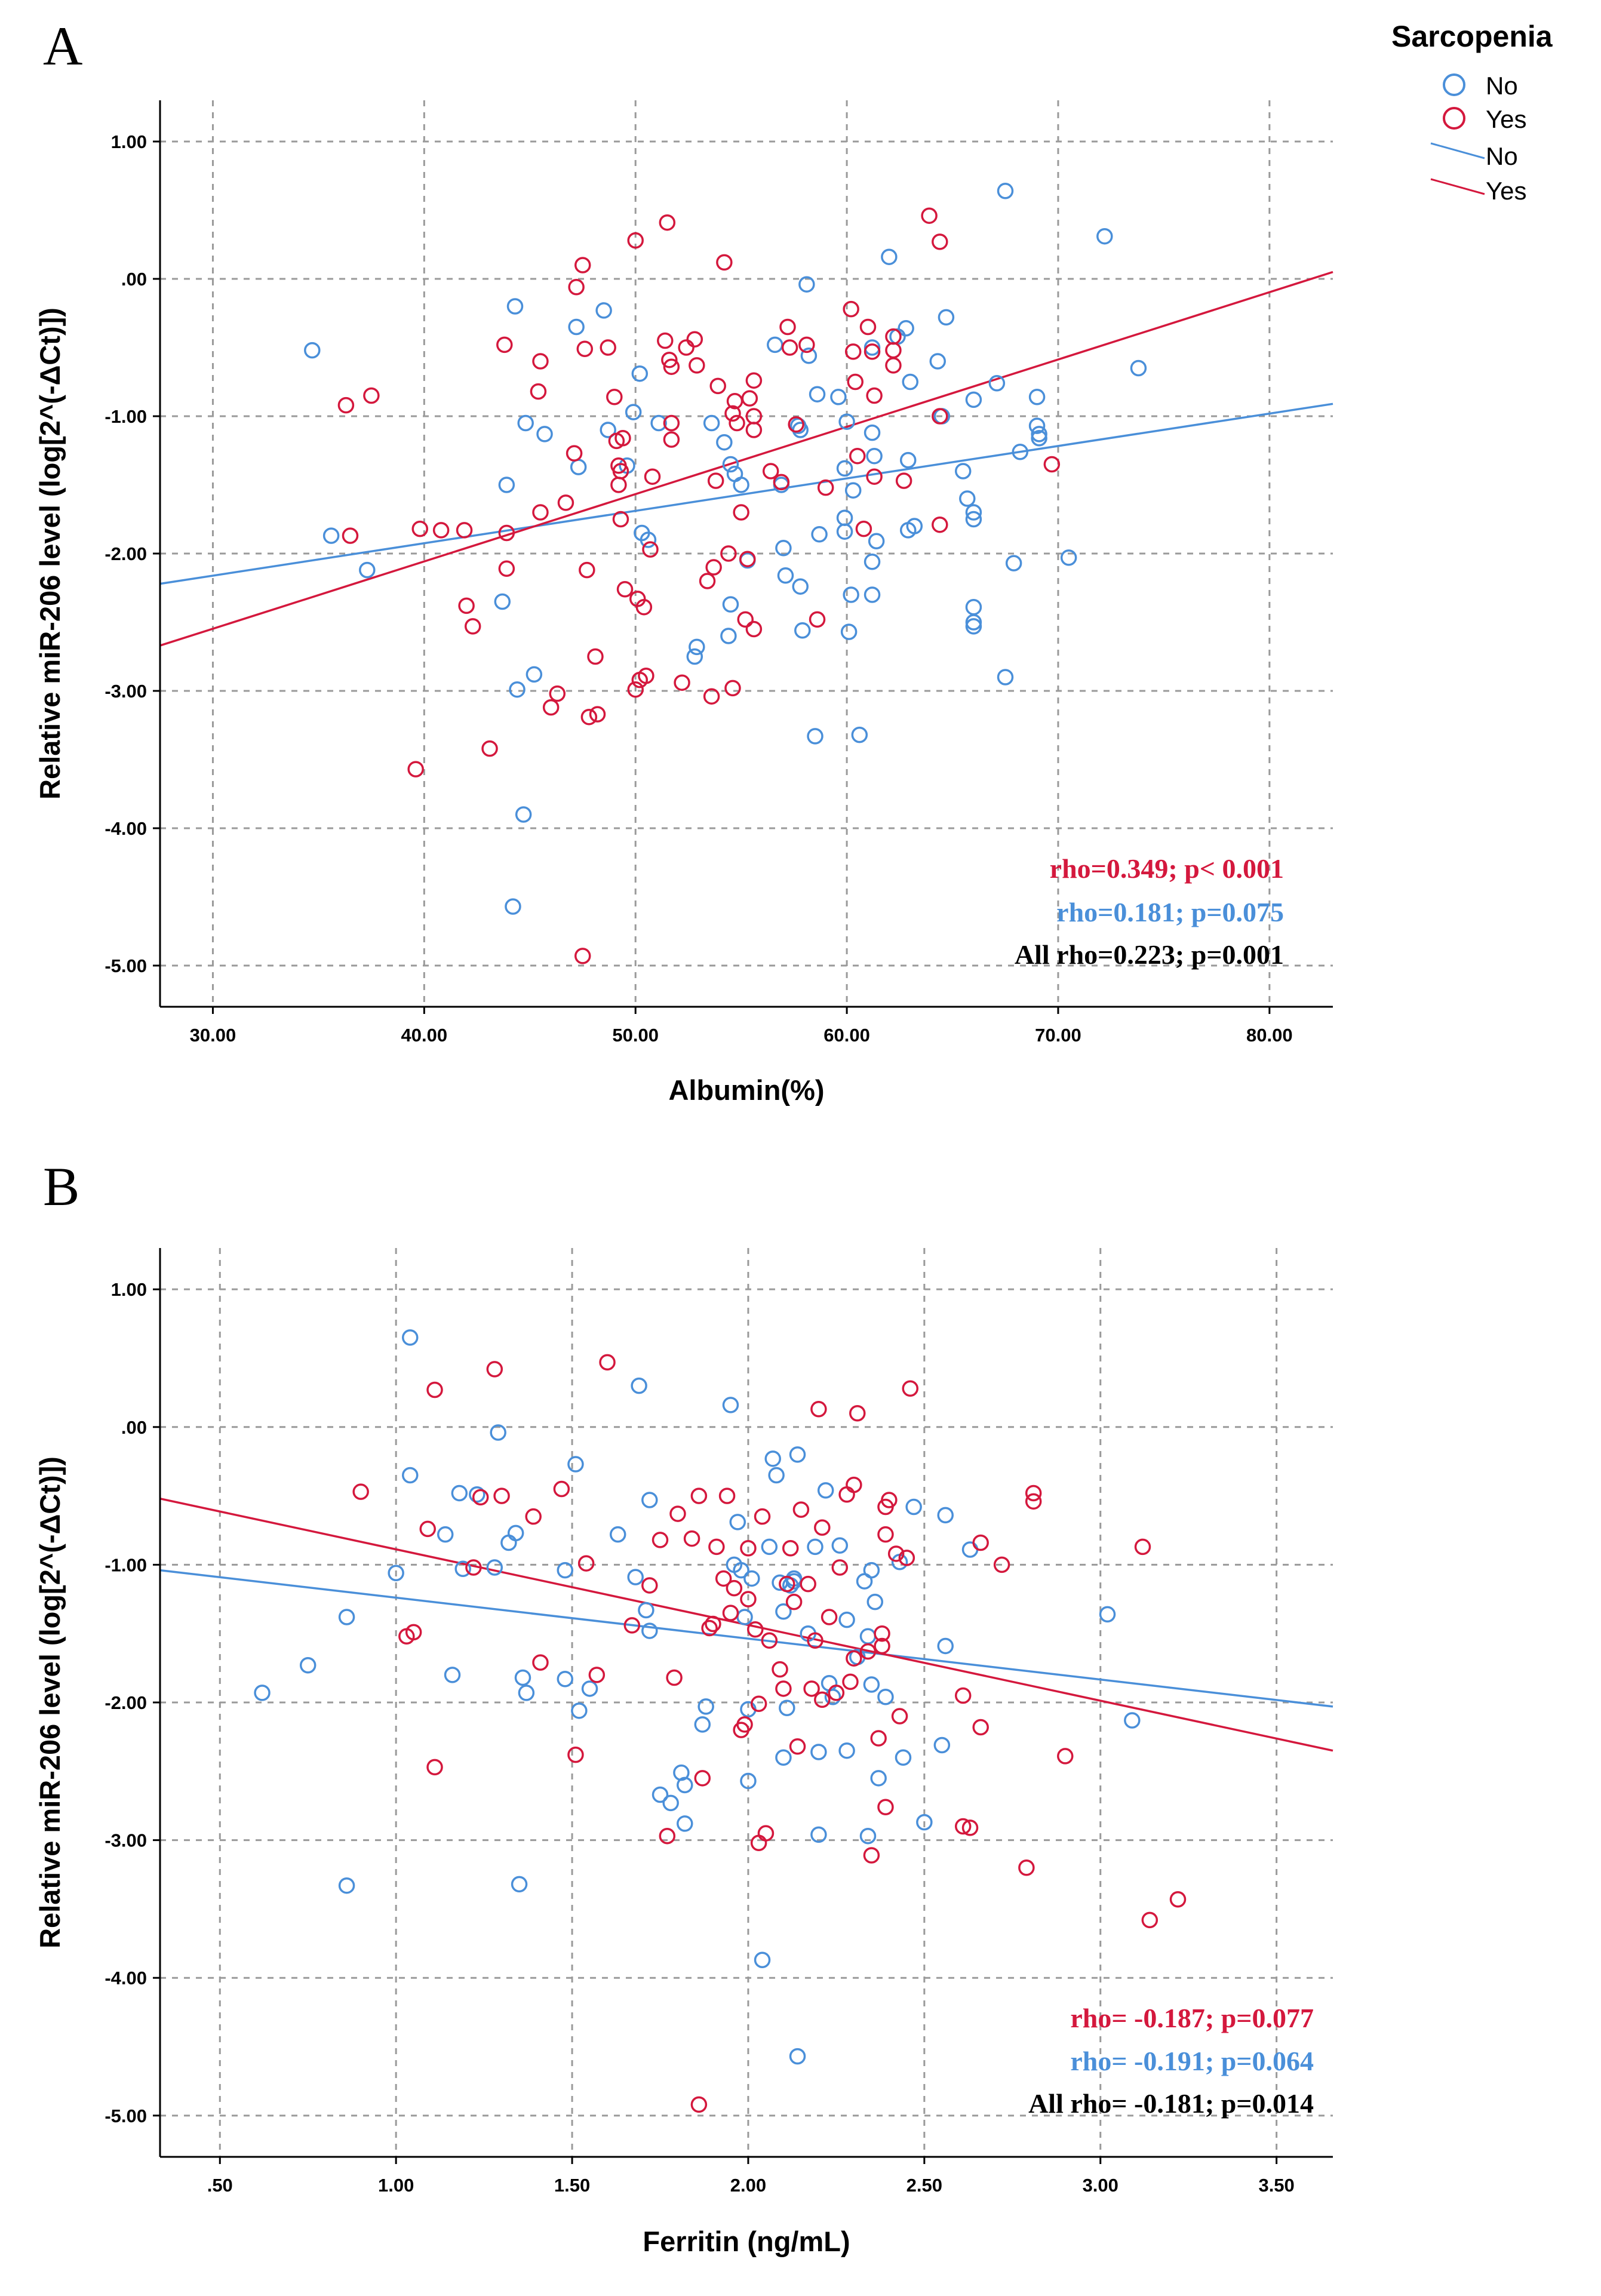  Describe the element at coordinates (924, 2185) in the screenshot. I see `x-tick-label: 2.50` at that location.